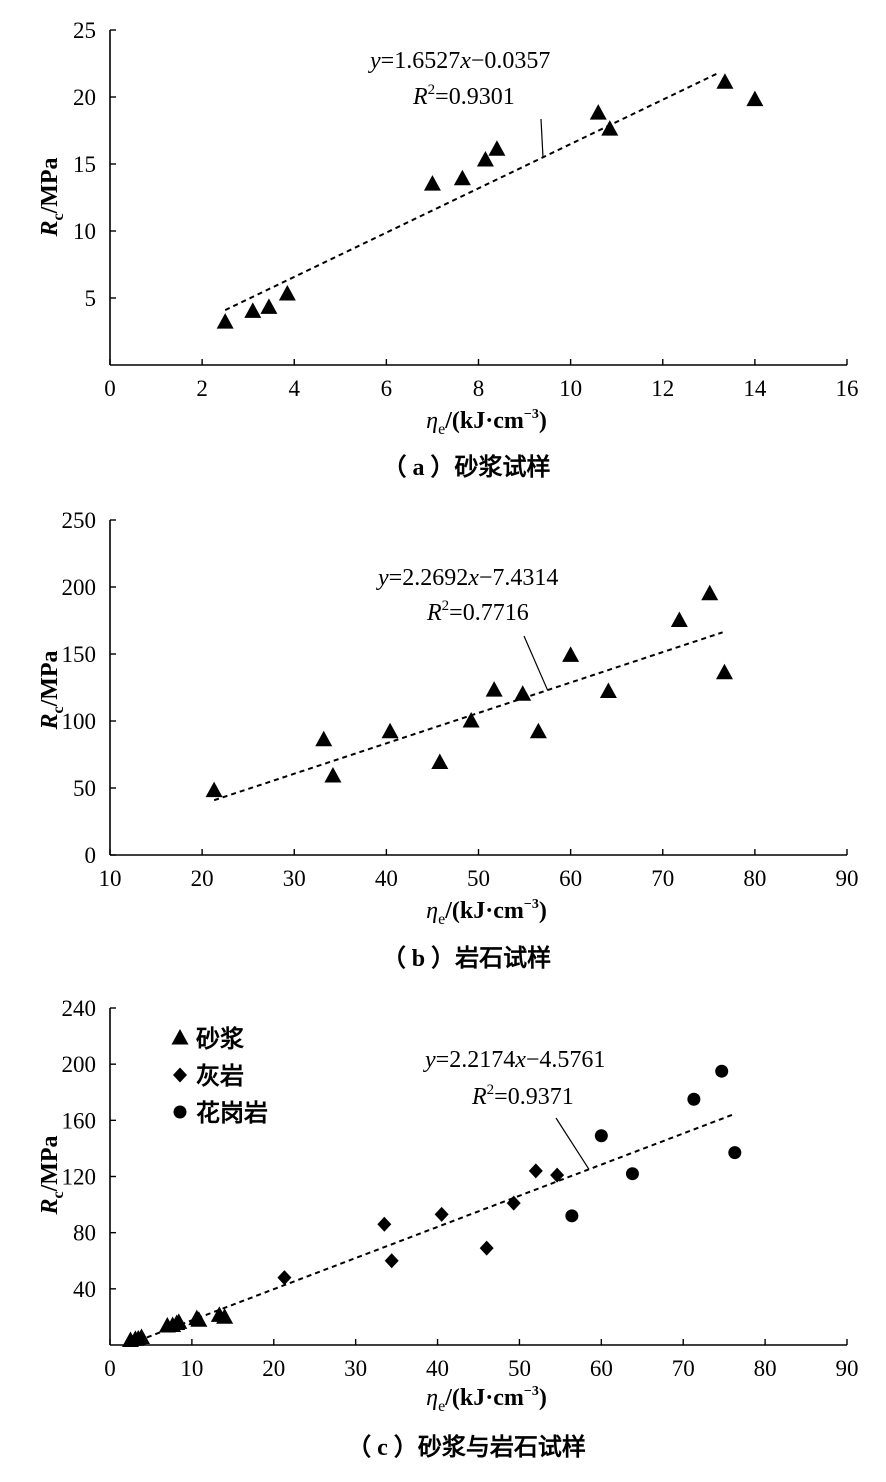  What do you see at coordinates (84, 1233) in the screenshot?
I see `y-tick-label: 80` at bounding box center [84, 1233].